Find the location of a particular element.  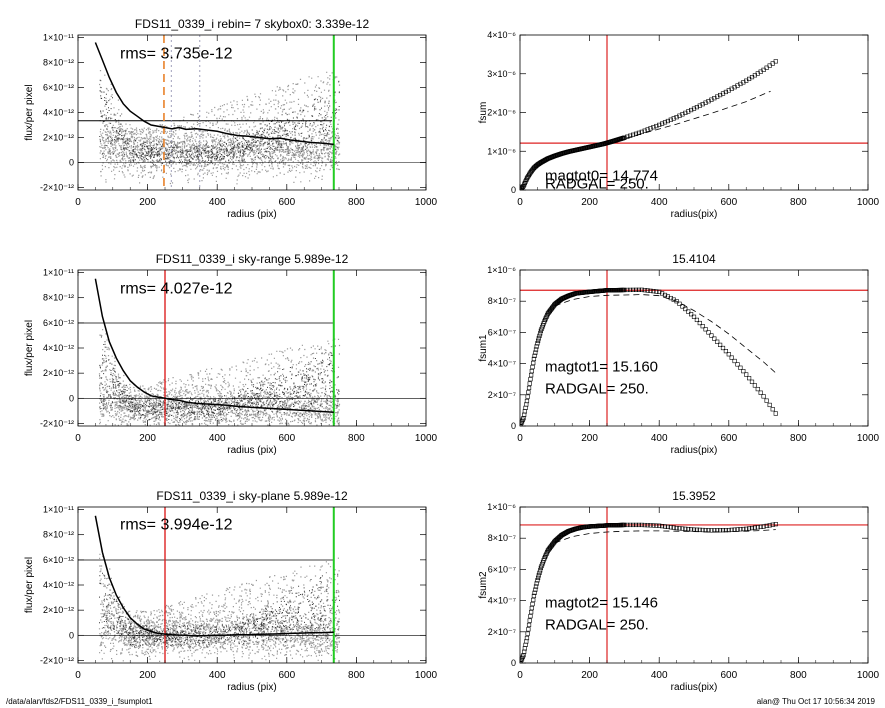

annotation: magtot1= 15.160 is located at coordinates (601, 366).